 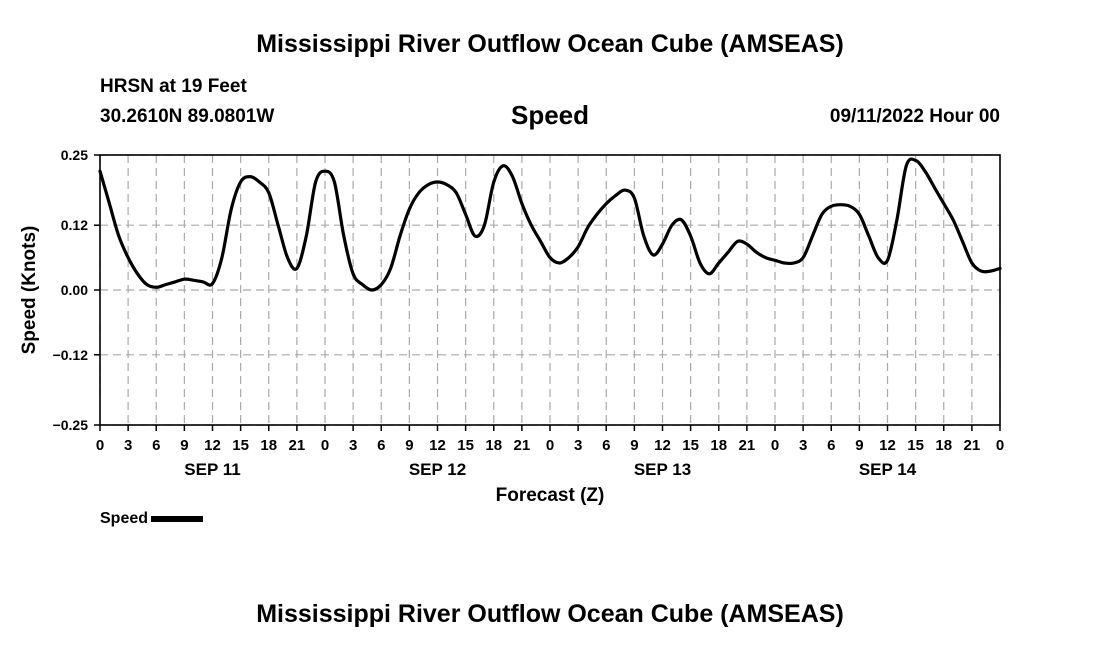 I want to click on y-tick-label: −0.25, so click(x=71, y=425).